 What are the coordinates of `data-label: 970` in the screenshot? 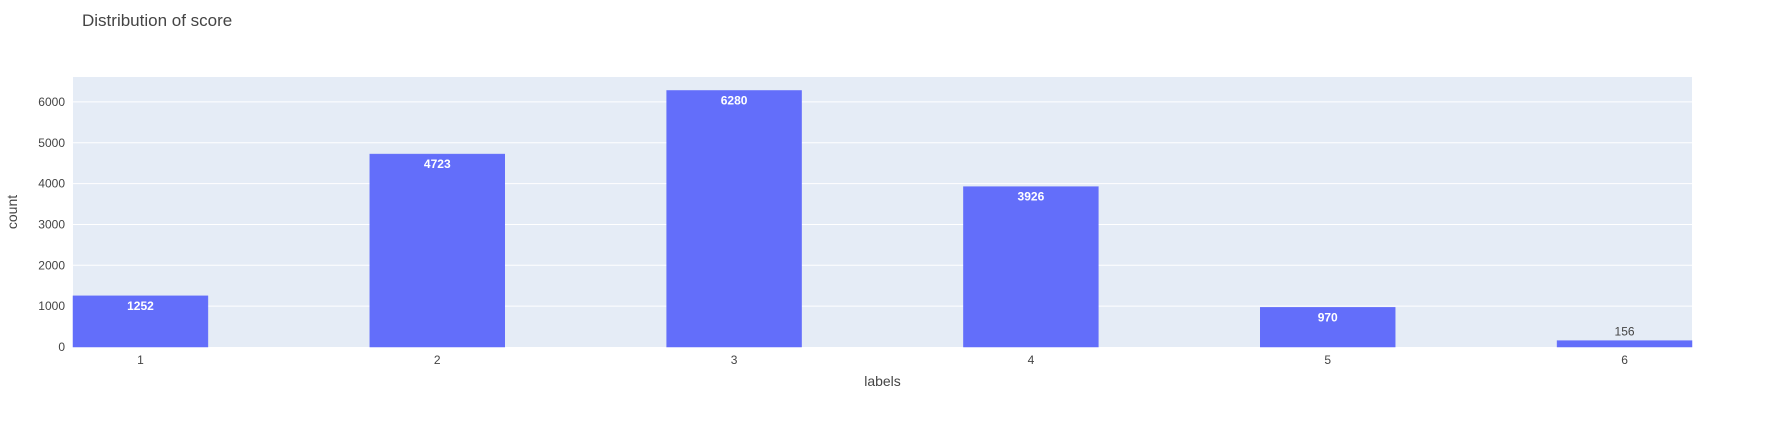 It's located at (1328, 317).